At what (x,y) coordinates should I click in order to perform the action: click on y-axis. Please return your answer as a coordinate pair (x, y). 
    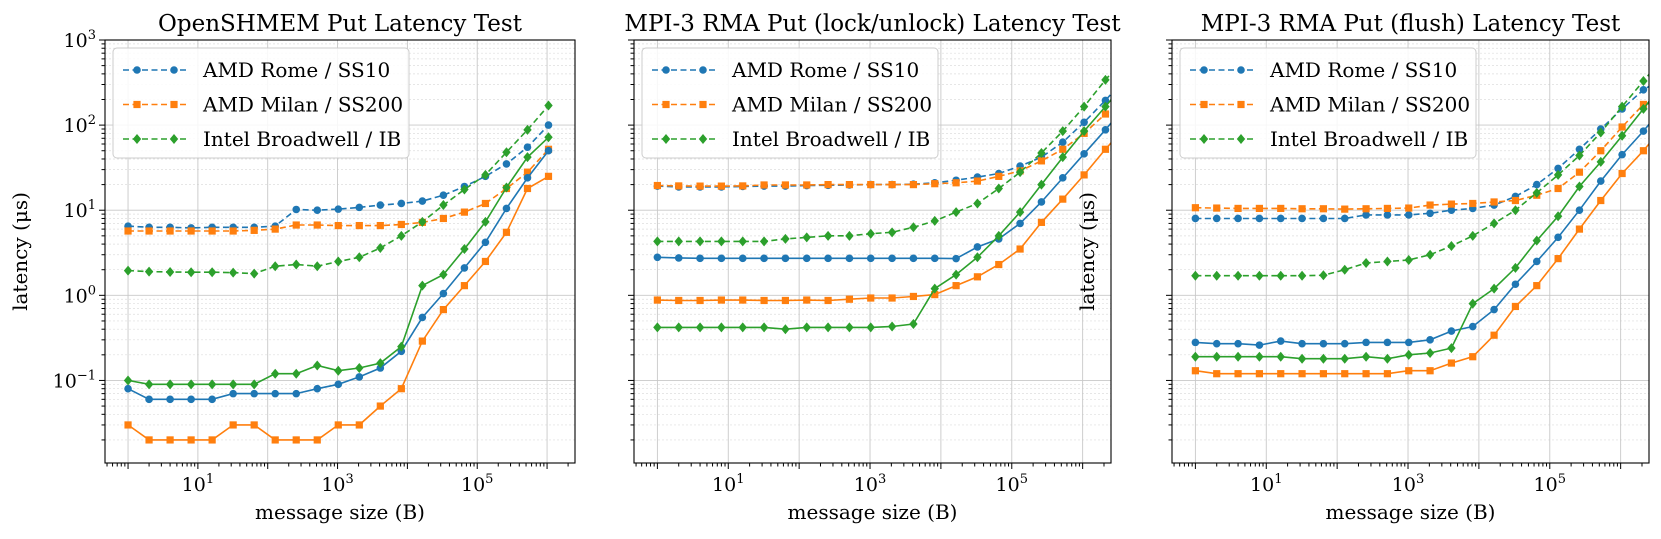
    Looking at the image, I should click on (1169, 240).